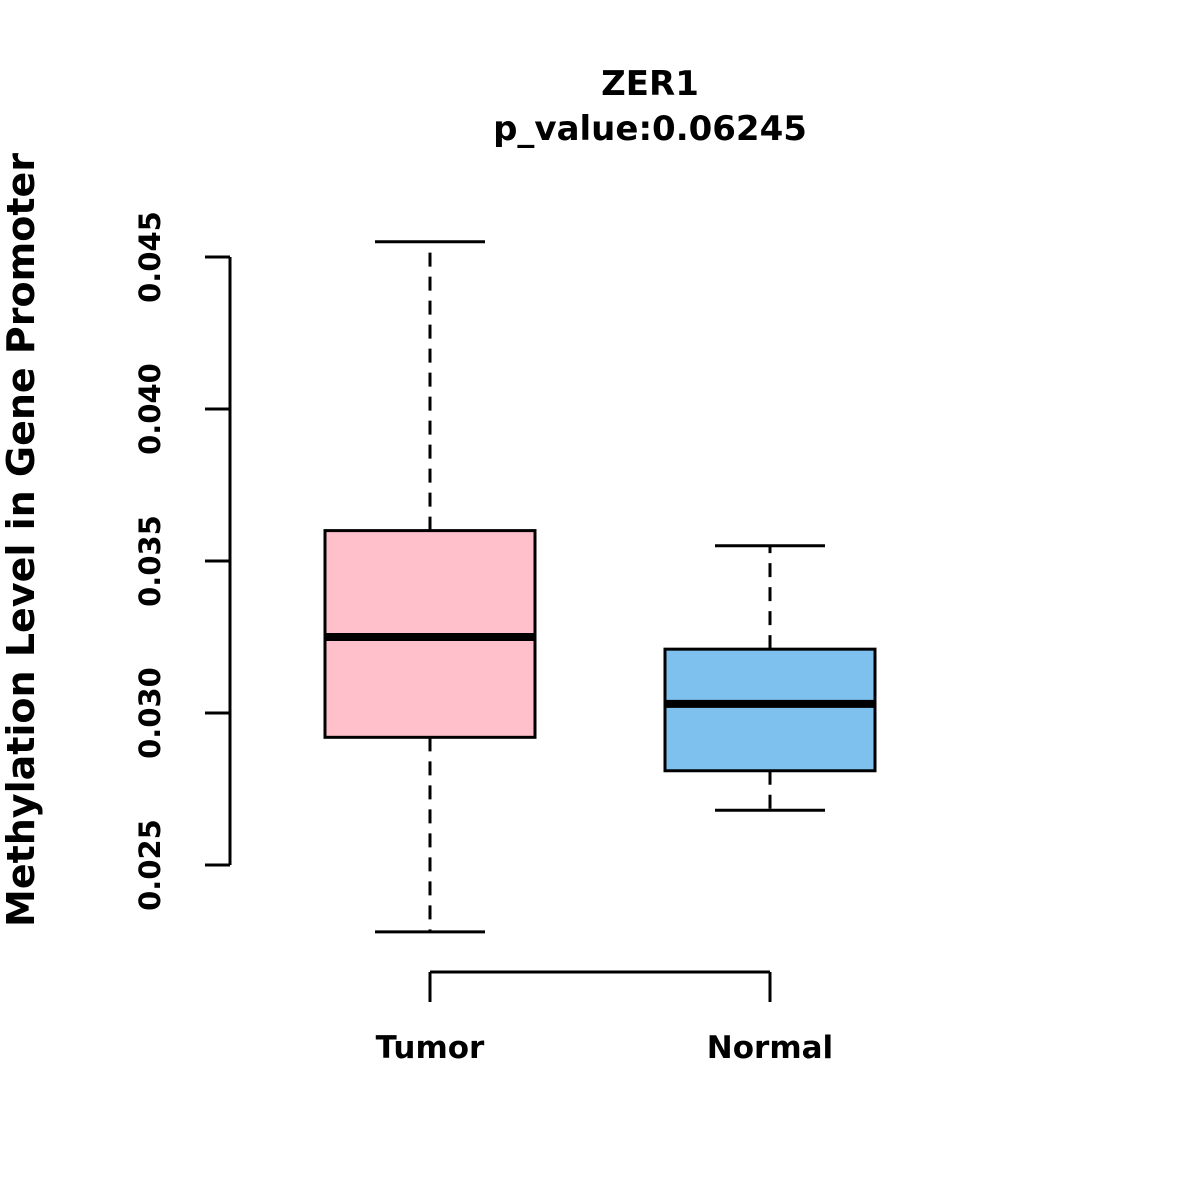  What do you see at coordinates (21, 540) in the screenshot?
I see `y-axis-label: Methylation Level in Gene Promoter` at bounding box center [21, 540].